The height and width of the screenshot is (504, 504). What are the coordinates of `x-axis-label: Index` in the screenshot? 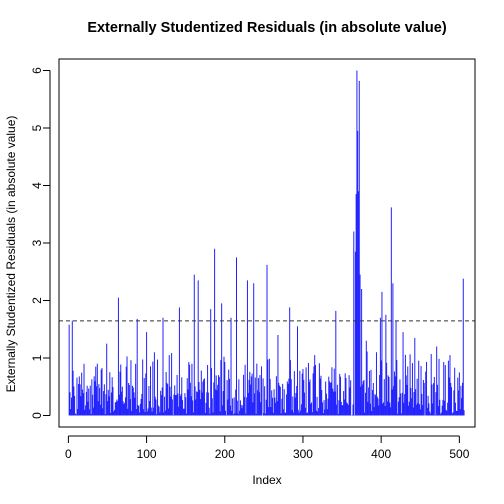 It's located at (267, 480).